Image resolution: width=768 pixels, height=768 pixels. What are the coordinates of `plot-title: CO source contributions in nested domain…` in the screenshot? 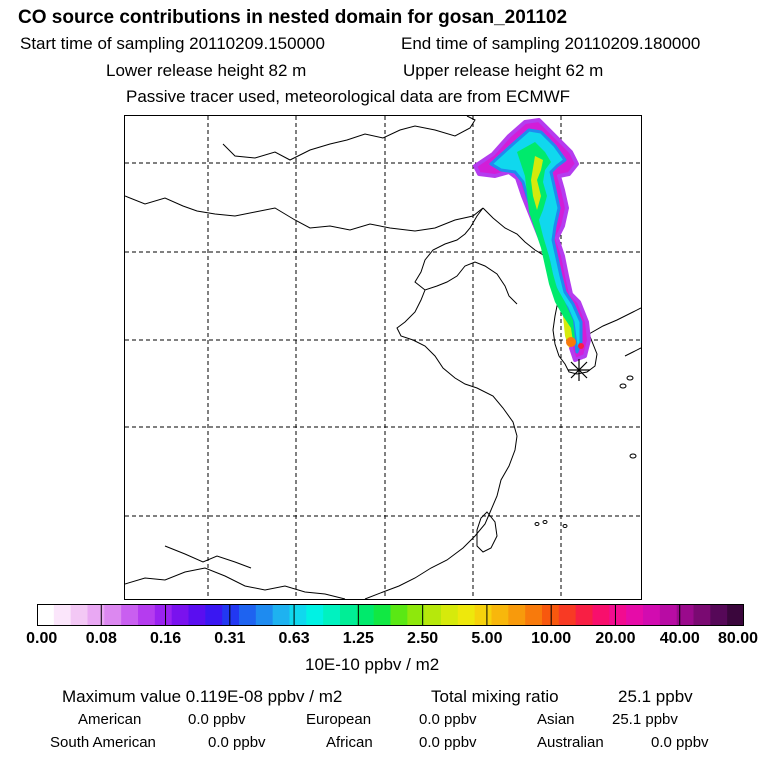 It's located at (293, 17).